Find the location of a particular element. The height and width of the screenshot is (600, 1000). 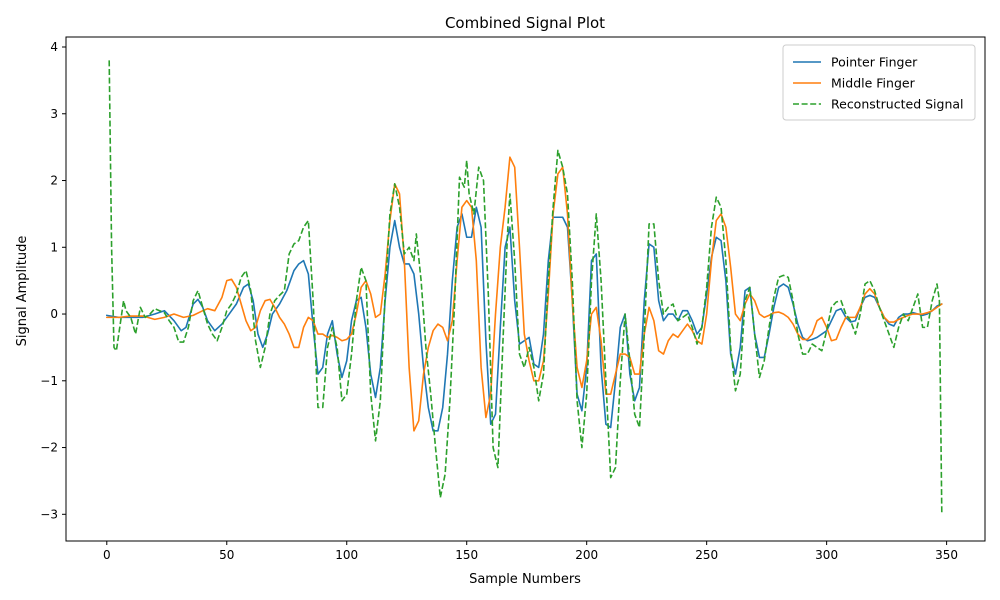

y-tick-label: −2 is located at coordinates (49, 448).